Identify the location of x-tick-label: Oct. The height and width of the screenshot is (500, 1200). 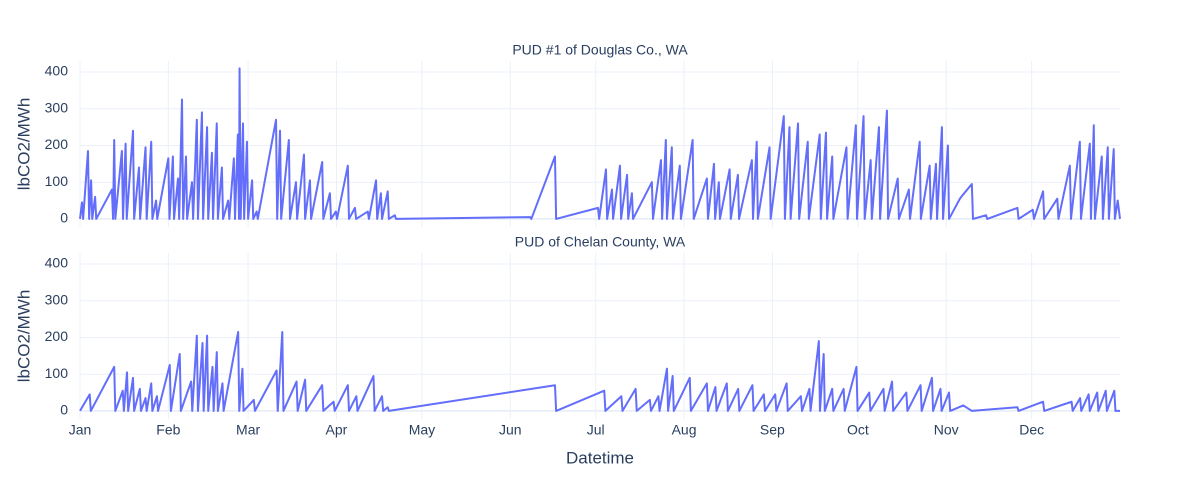
(858, 430).